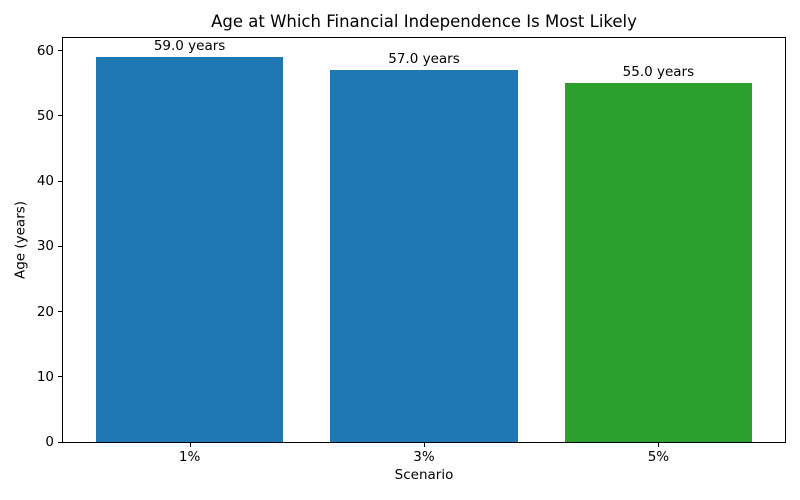 Image resolution: width=800 pixels, height=500 pixels. What do you see at coordinates (424, 59) in the screenshot?
I see `bar-value-label: 57.0 years` at bounding box center [424, 59].